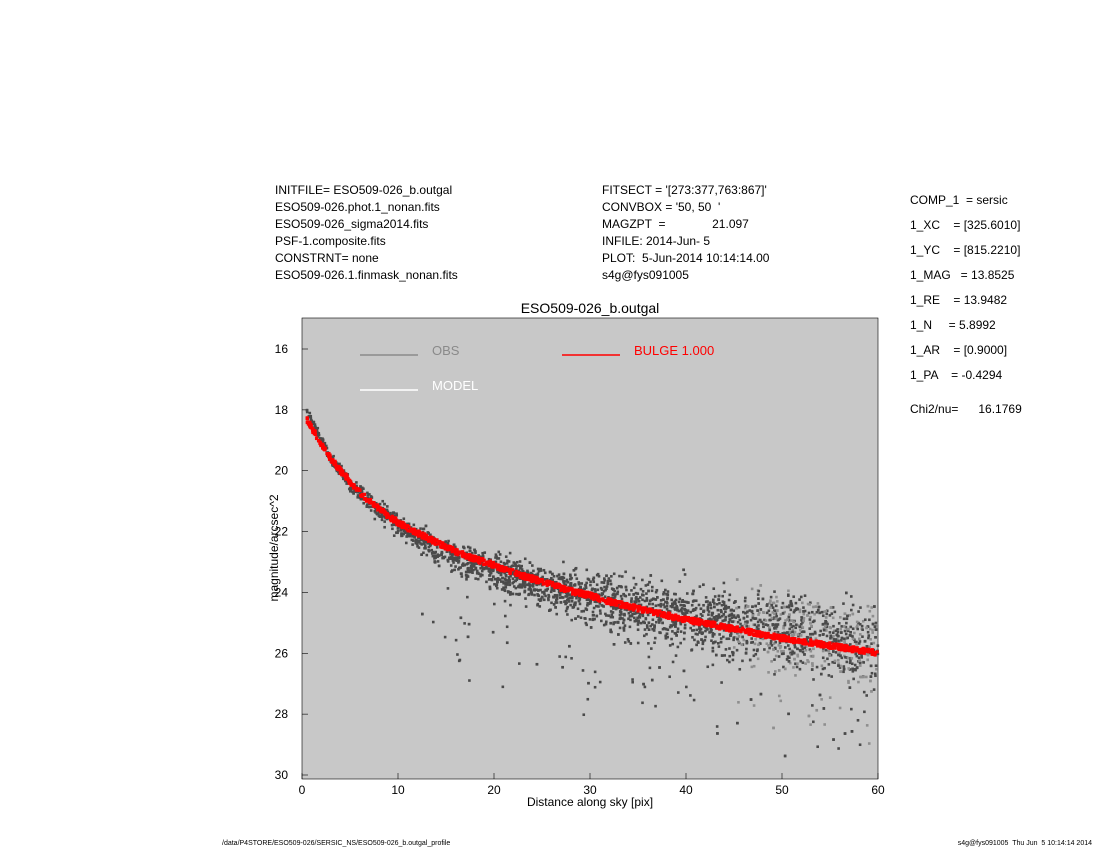 This screenshot has width=1100, height=850. Describe the element at coordinates (282, 471) in the screenshot. I see `y-tick-label: 20` at that location.